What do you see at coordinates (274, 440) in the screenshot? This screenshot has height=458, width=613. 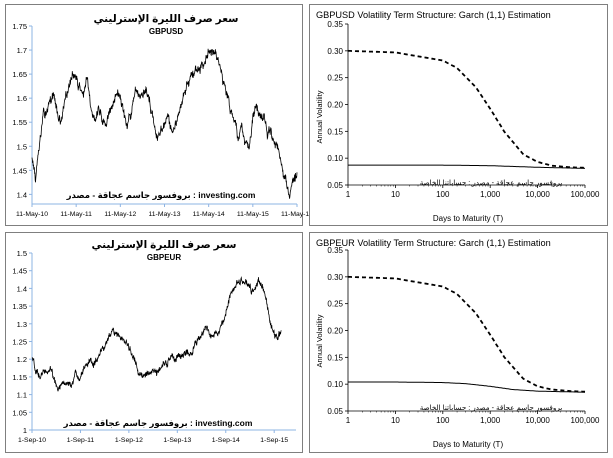 I see `x-tick-label: 1-Sep-15` at bounding box center [274, 440].